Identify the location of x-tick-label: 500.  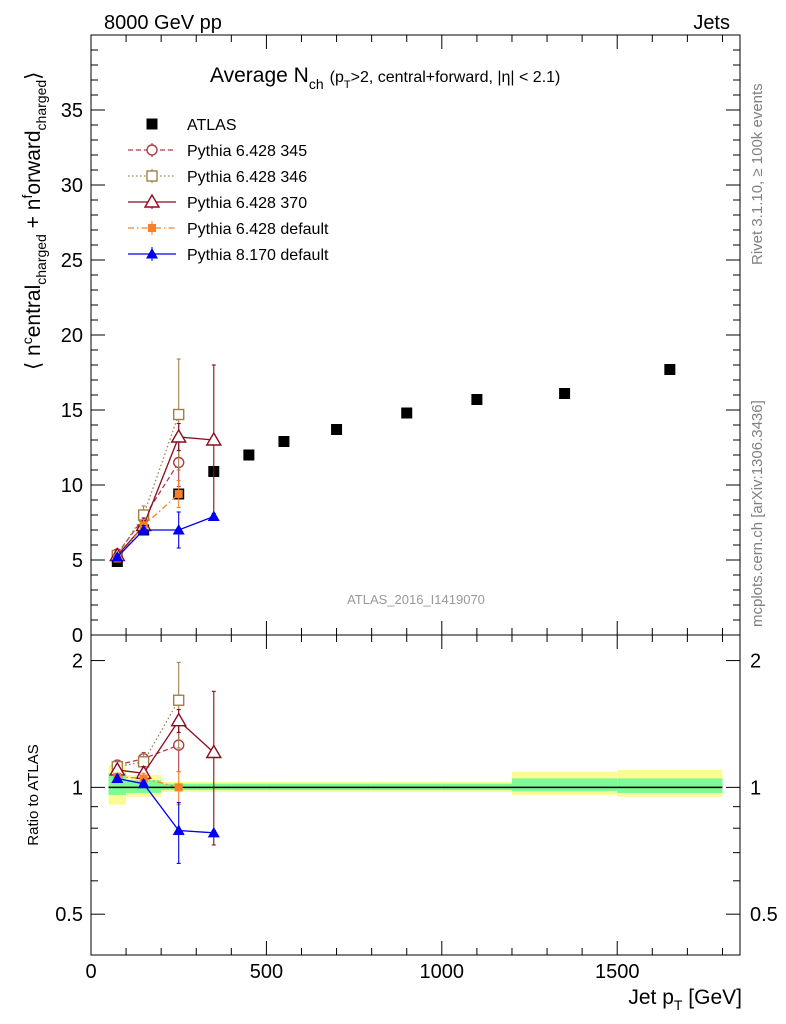
(266, 972).